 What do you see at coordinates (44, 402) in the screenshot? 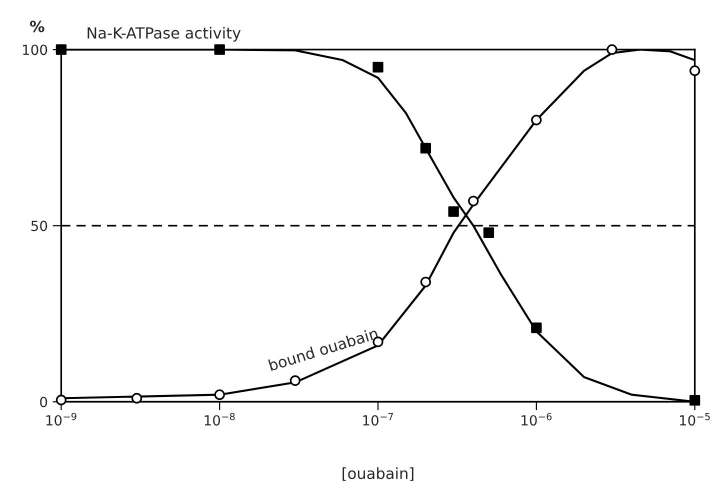
I see `y-tick-label: 0` at bounding box center [44, 402].